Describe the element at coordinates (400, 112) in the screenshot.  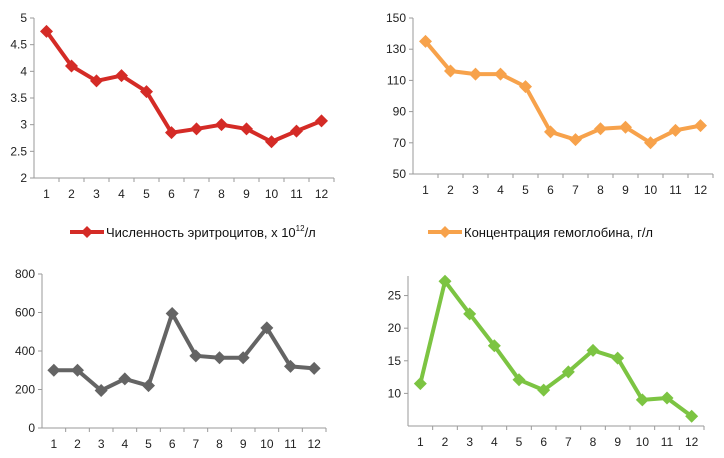
I see `y-tick-label: 90` at that location.